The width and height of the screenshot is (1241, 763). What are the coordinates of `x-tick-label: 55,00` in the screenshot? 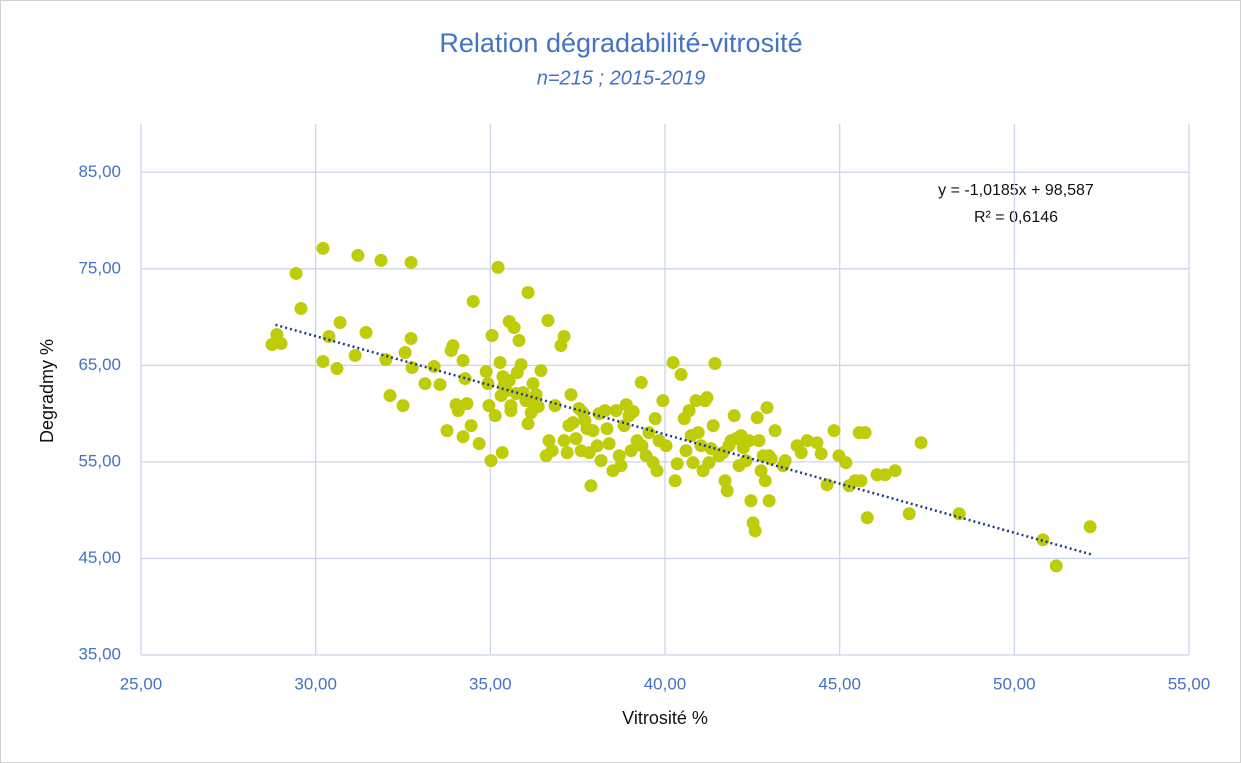 It's located at (1189, 683).